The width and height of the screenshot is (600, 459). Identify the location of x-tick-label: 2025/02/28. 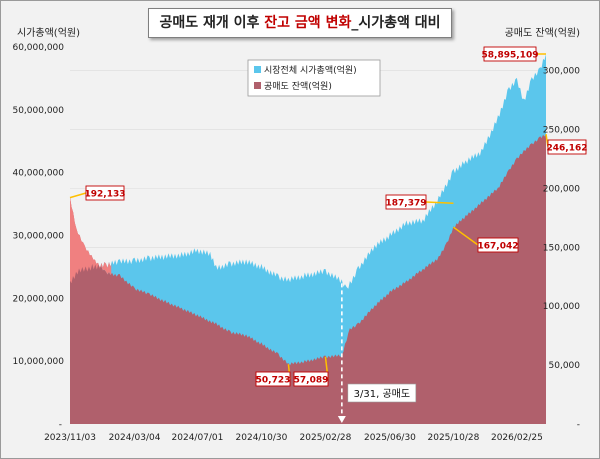
(326, 438).